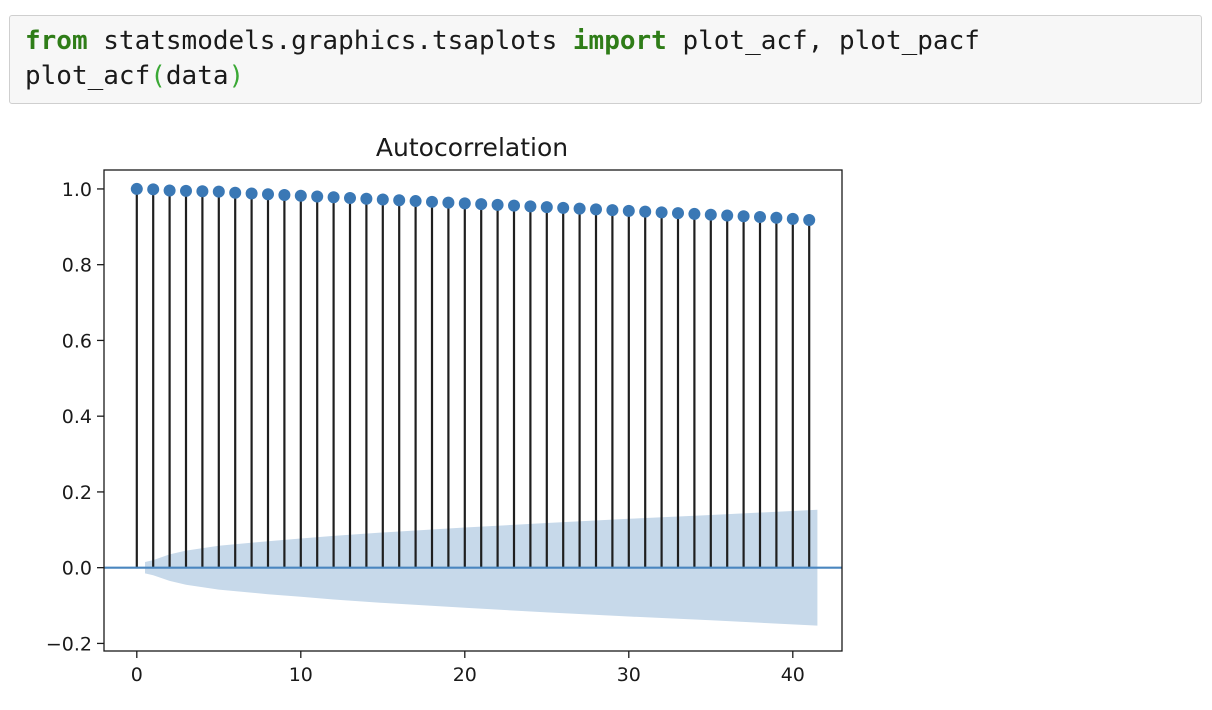  Describe the element at coordinates (330, 41) in the screenshot. I see `module-name: statsmodels.graphics.tsaplots` at that location.